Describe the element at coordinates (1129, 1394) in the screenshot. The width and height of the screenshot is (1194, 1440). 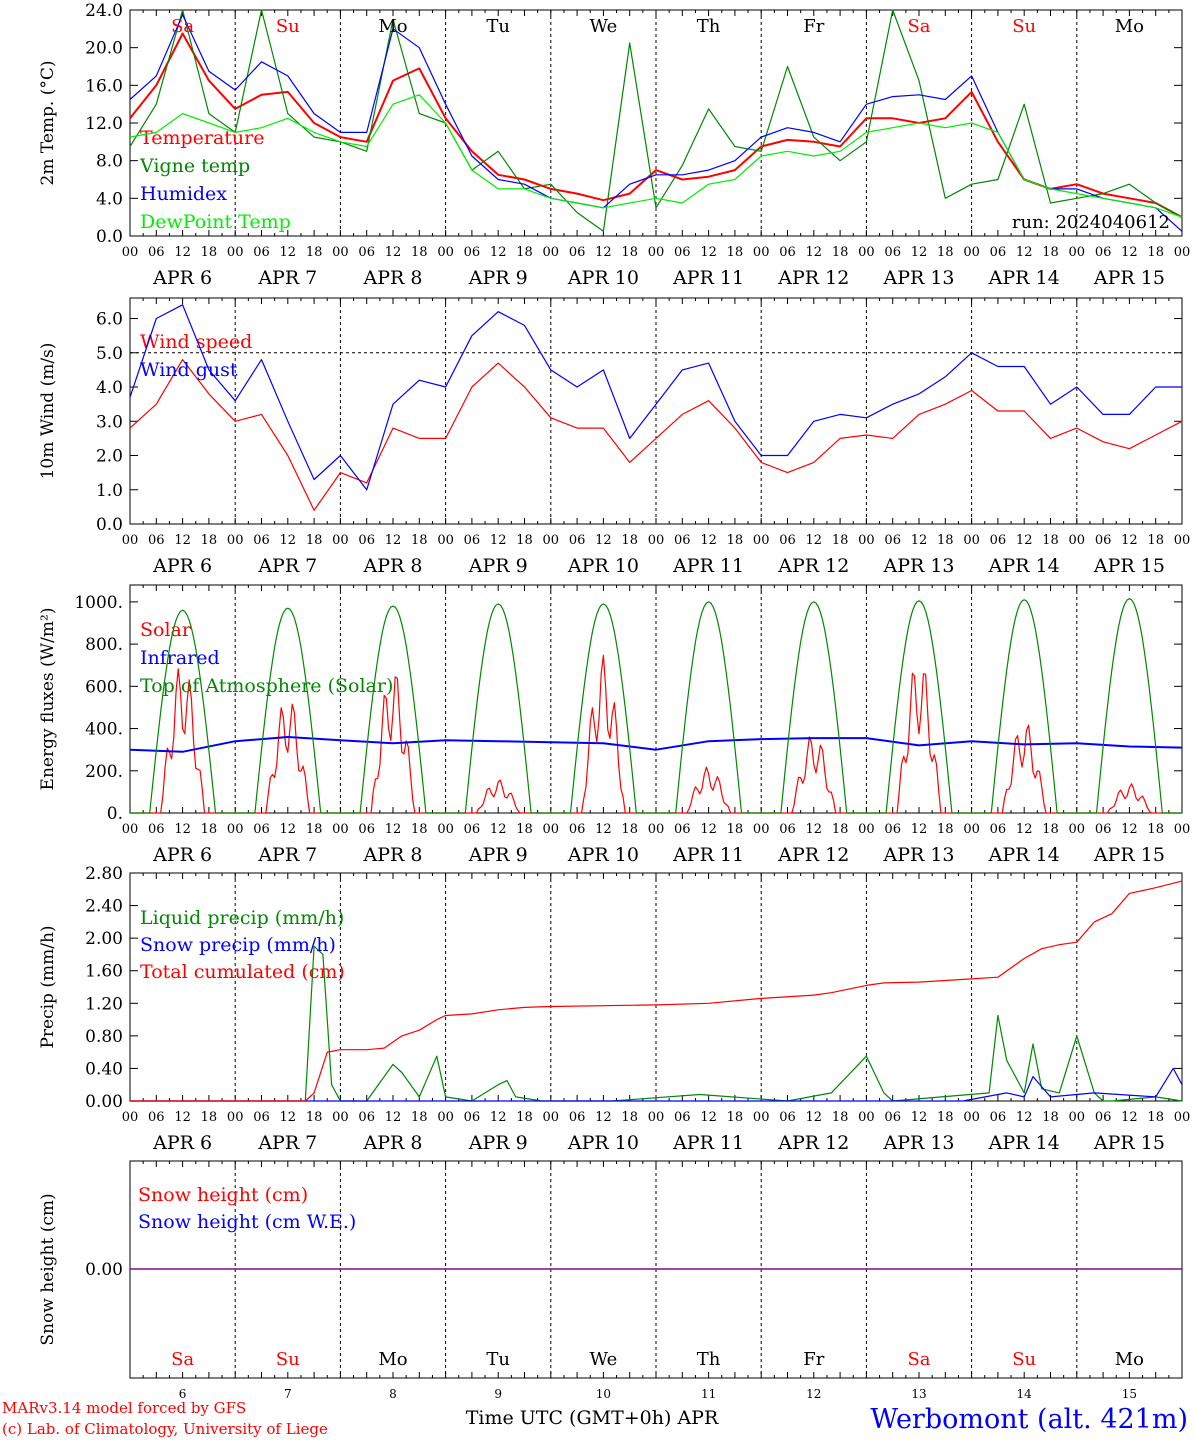
I see `day-number-label: 15` at that location.